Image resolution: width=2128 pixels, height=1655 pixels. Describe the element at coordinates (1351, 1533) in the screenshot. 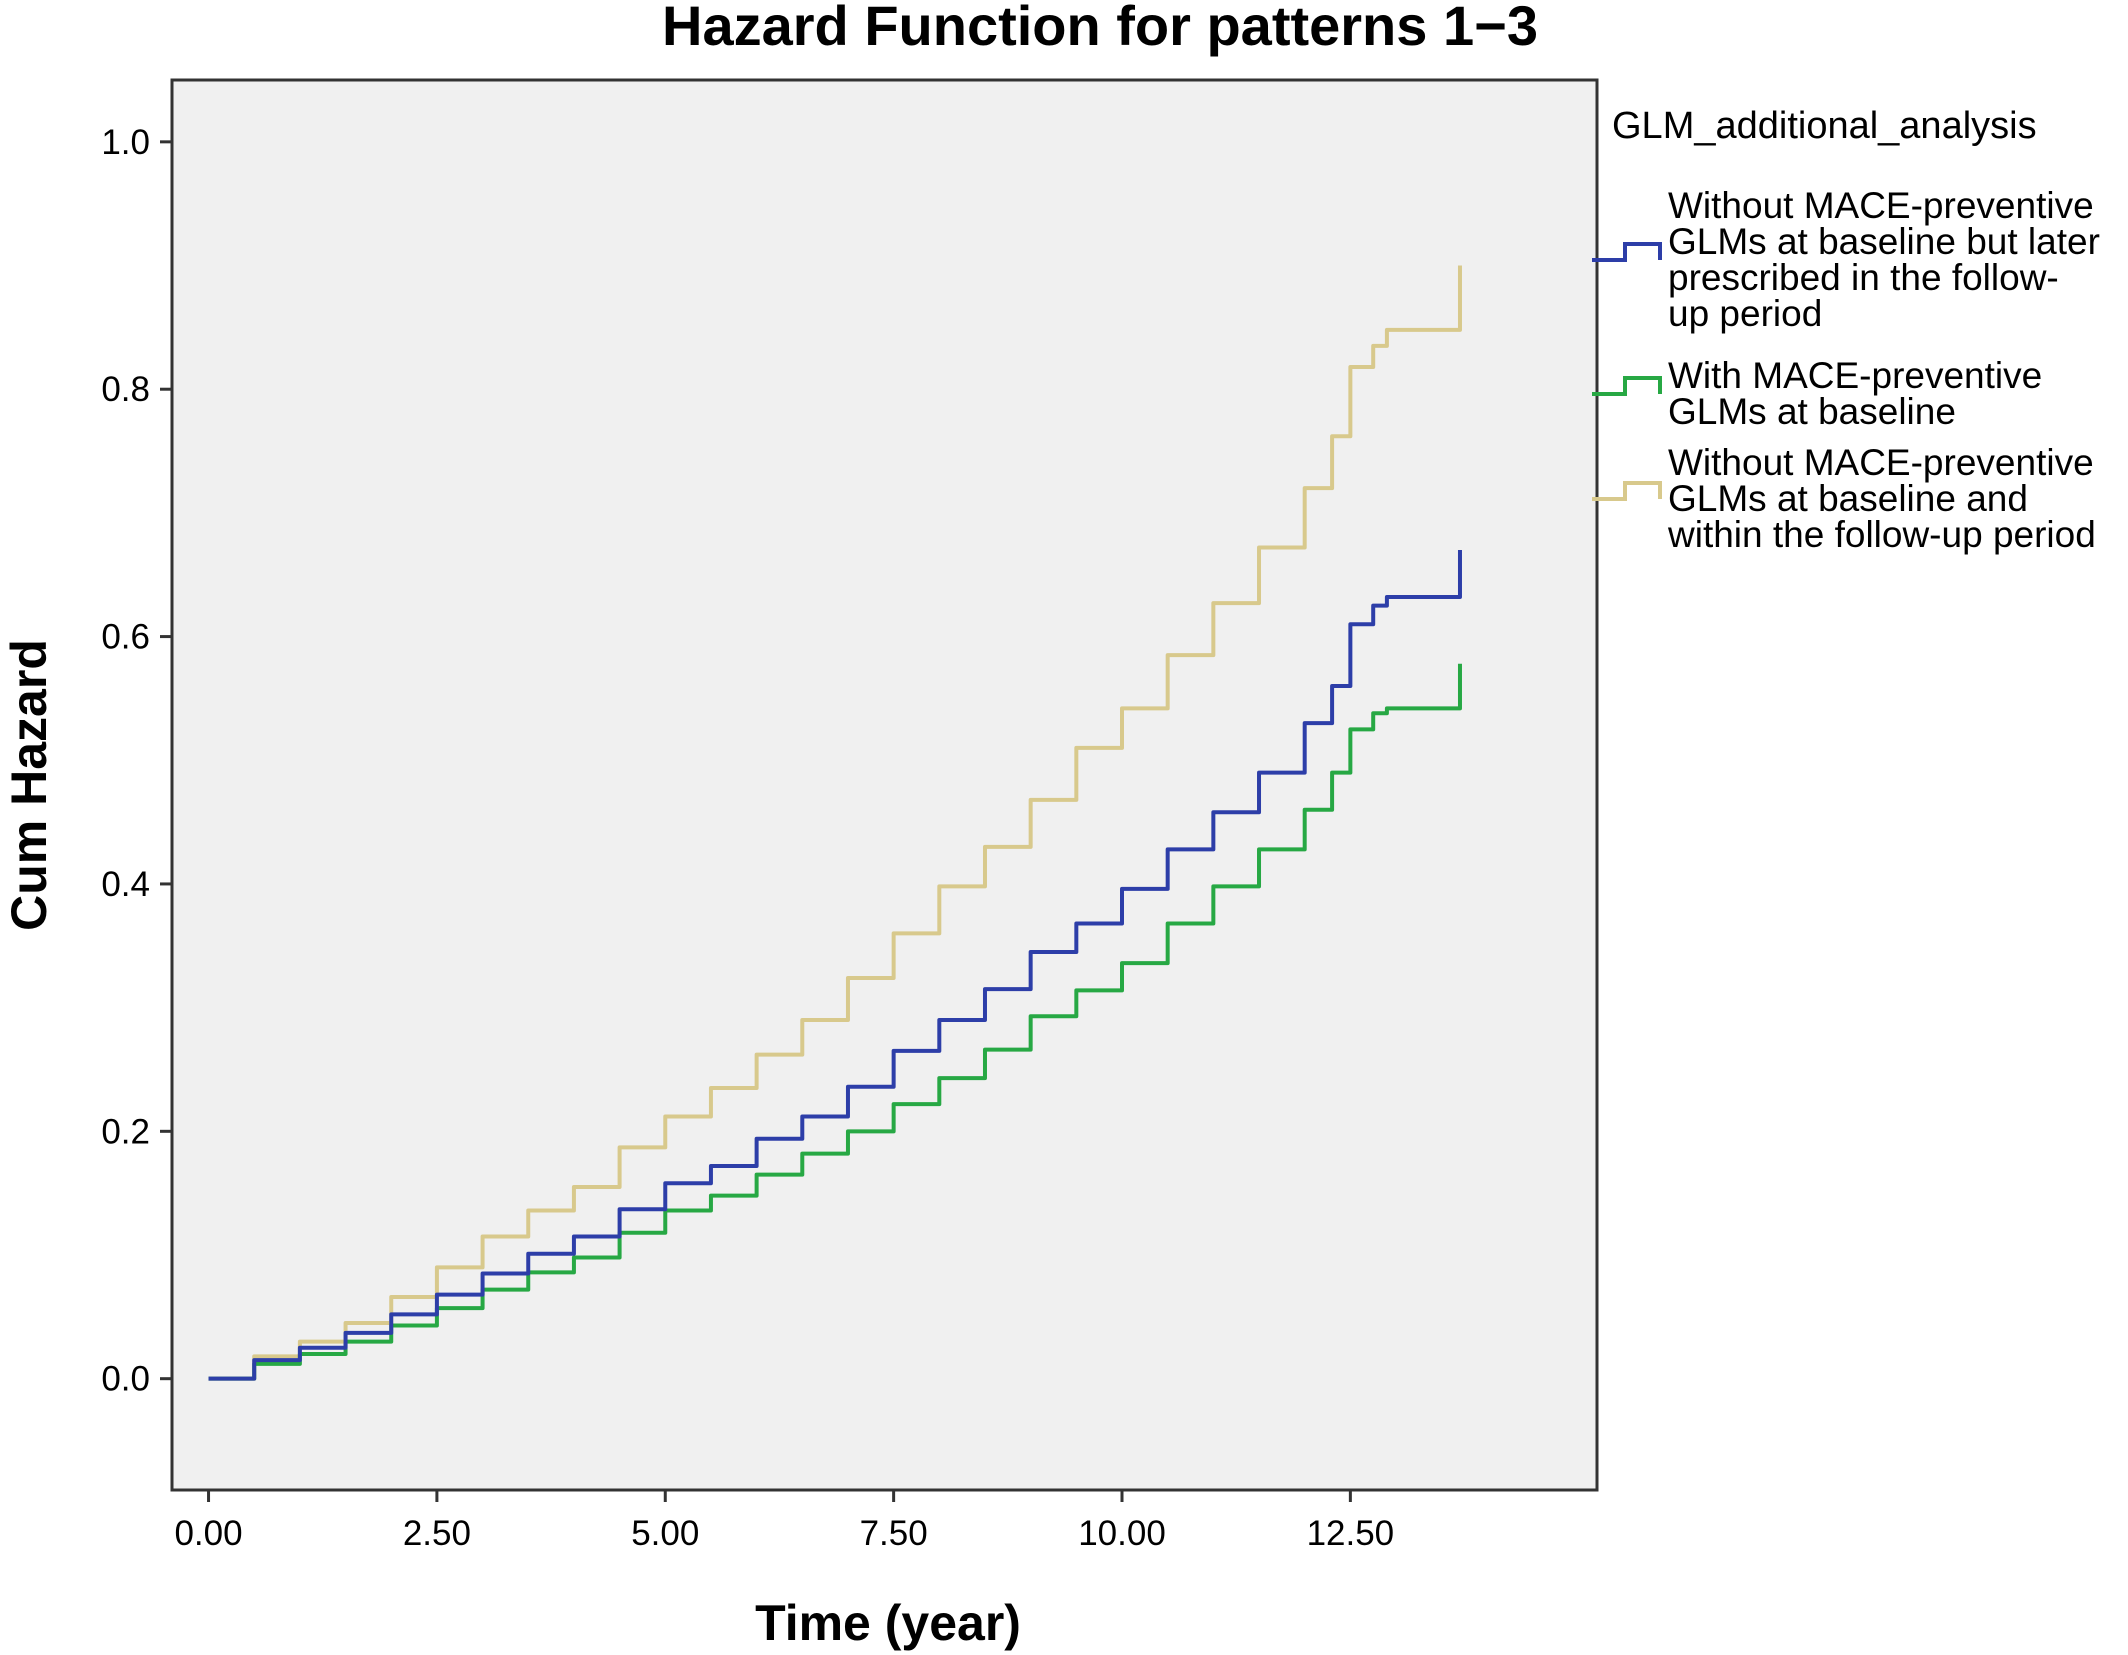

I see `x-tick-label: 12.50` at that location.